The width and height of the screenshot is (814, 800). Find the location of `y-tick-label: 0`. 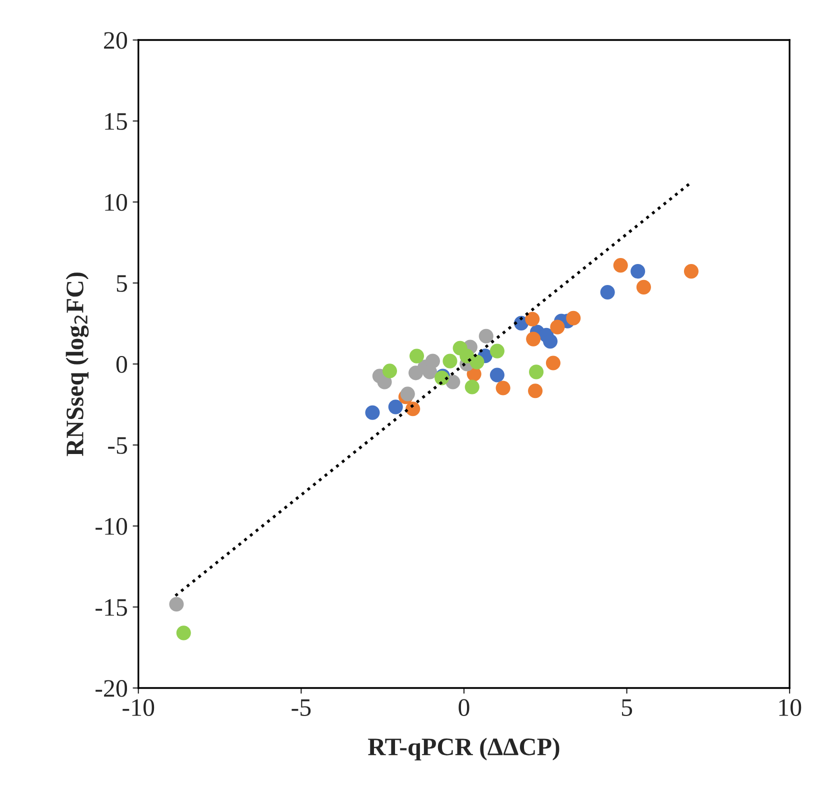

y-tick-label: 0 is located at coordinates (122, 364).